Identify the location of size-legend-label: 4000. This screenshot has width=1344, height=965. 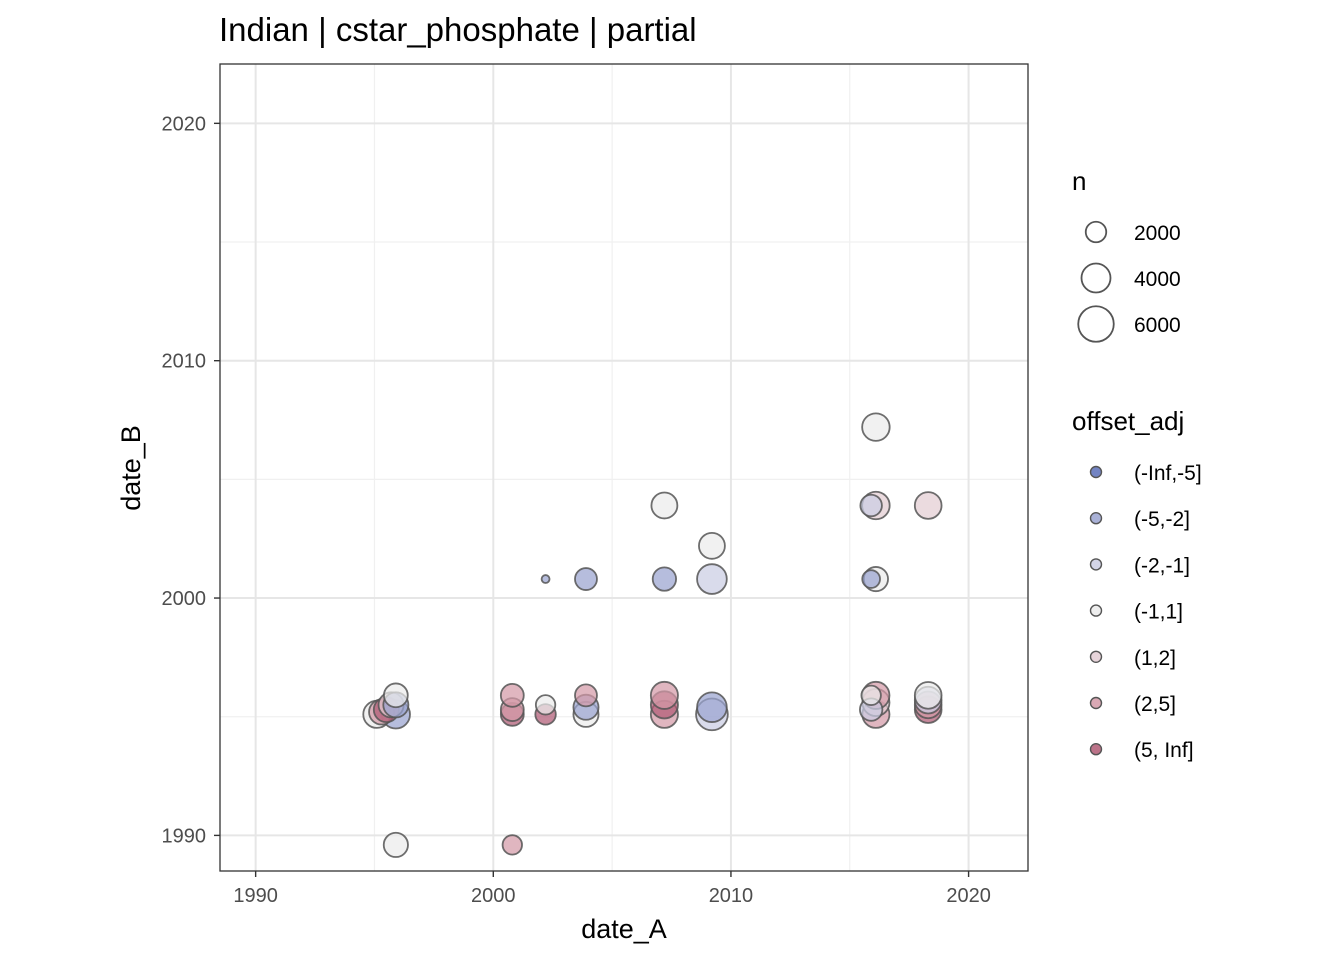
(1157, 279).